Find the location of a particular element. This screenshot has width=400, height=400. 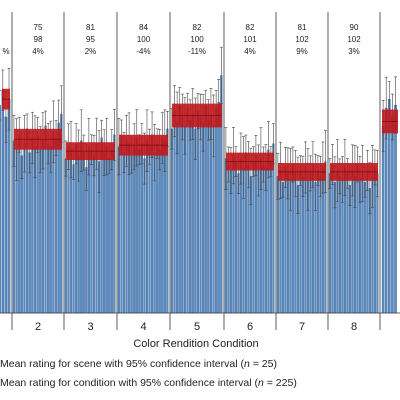

header-value: 75 is located at coordinates (38, 27).